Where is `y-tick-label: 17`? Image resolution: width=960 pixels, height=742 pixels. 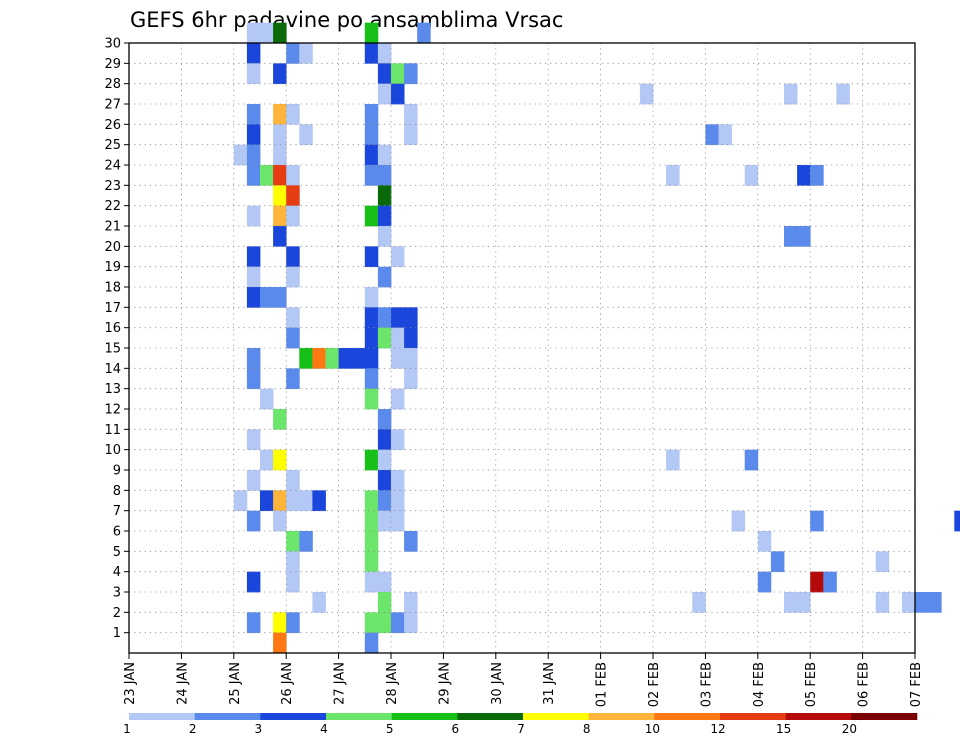 y-tick-label: 17 is located at coordinates (112, 308).